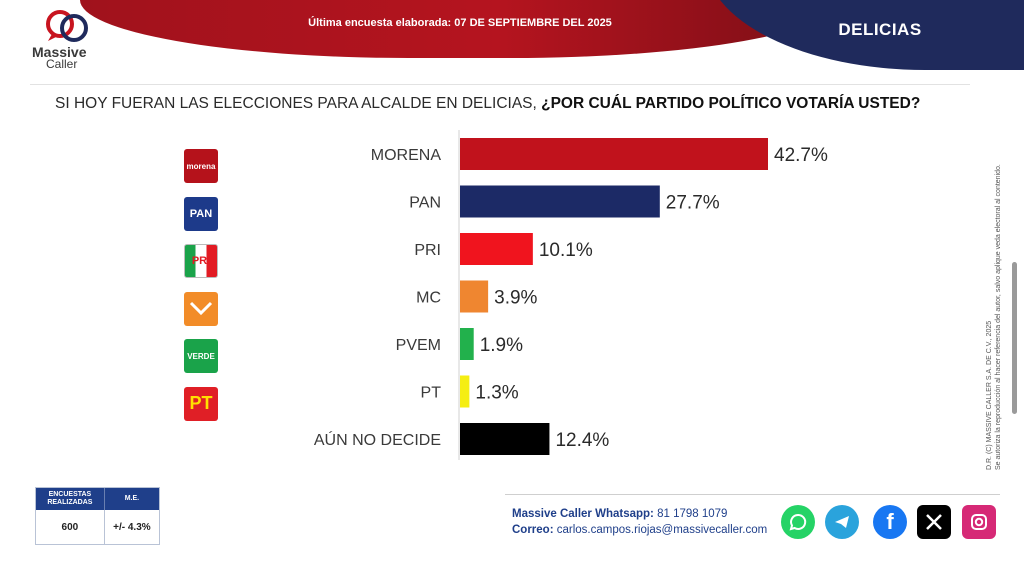 The height and width of the screenshot is (565, 1024). I want to click on margin-error-header: M.E., so click(132, 498).